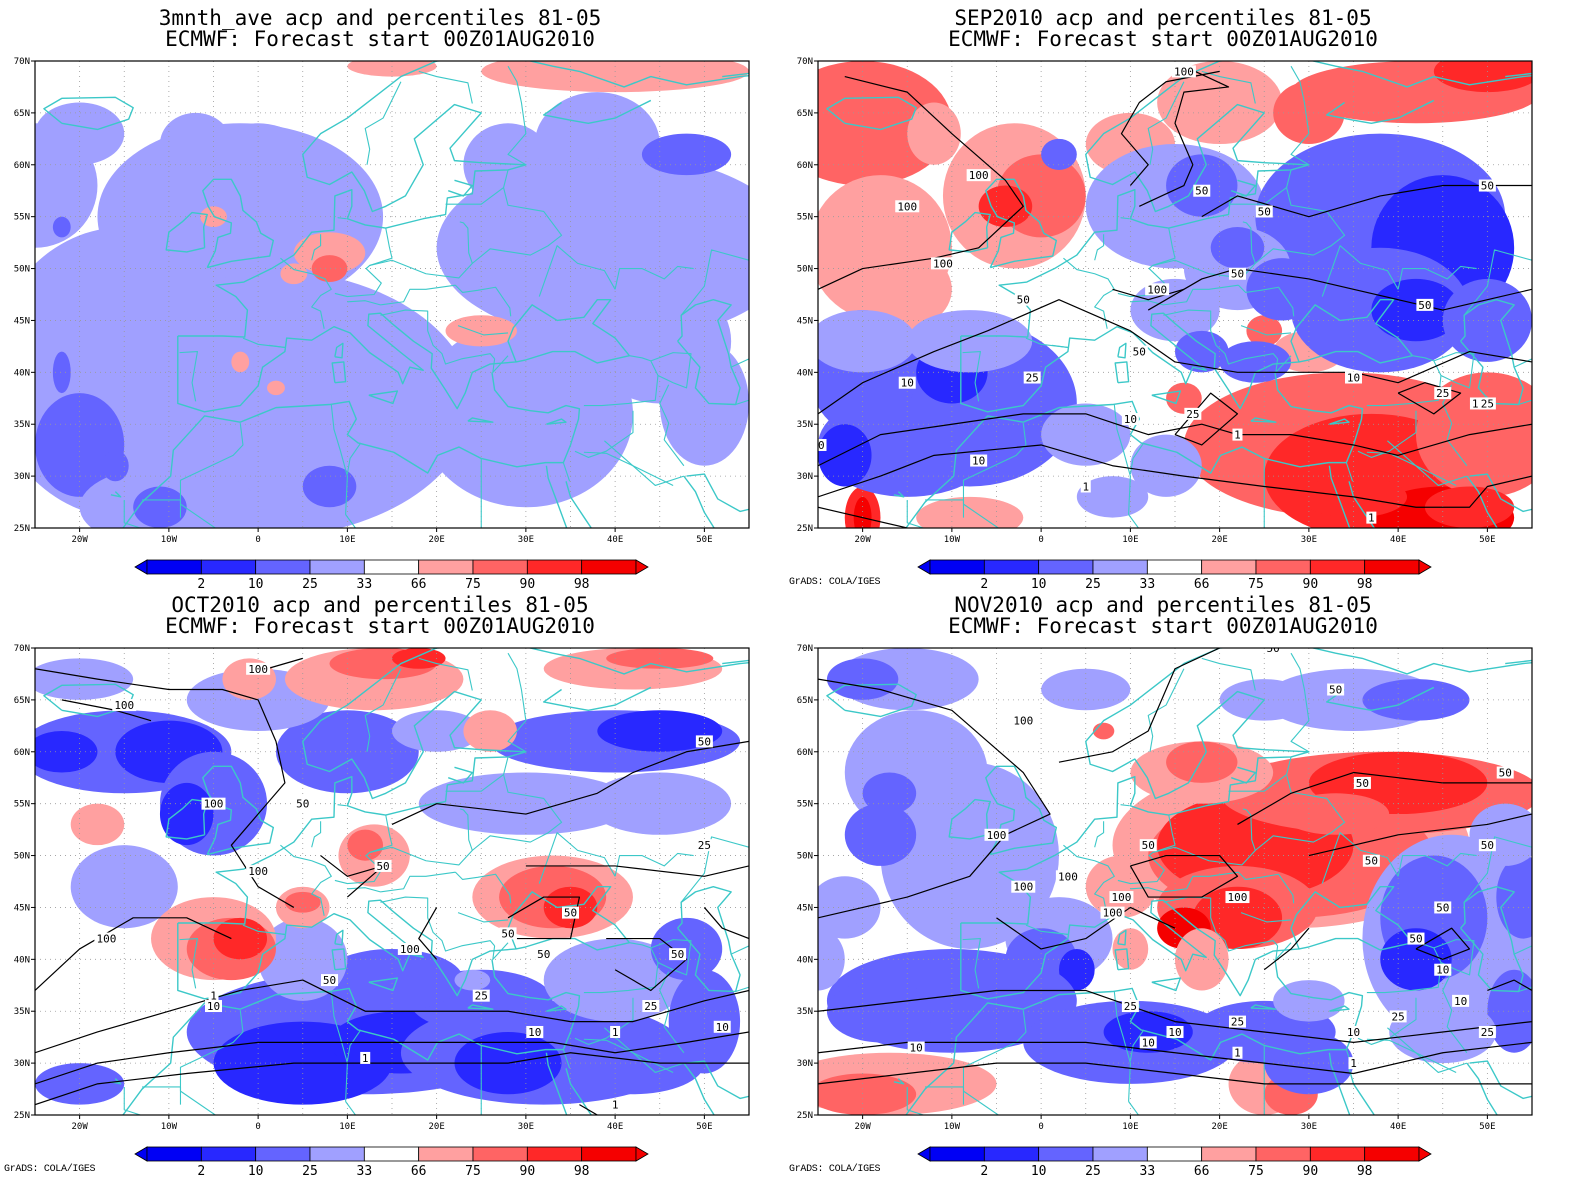 The height and width of the screenshot is (1196, 1596). What do you see at coordinates (1163, 605) in the screenshot?
I see `panel-title: NOV2010 acp and percentiles 81-05` at bounding box center [1163, 605].